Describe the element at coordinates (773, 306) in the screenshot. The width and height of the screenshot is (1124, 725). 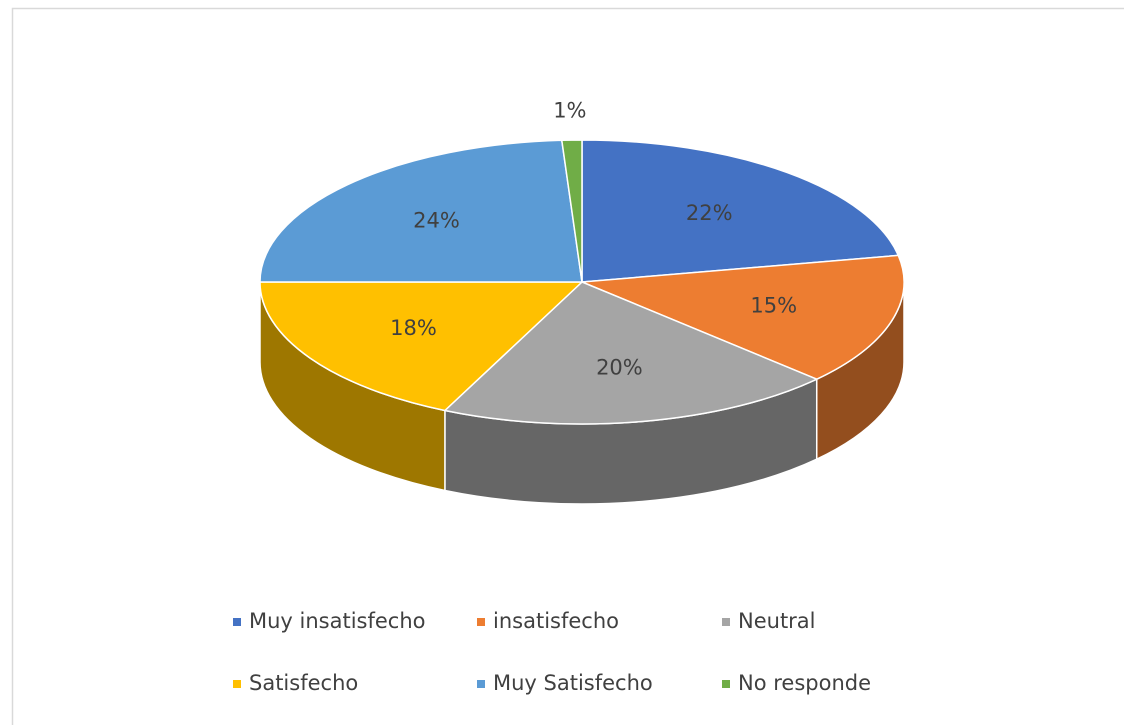
I see `data-label: 15%` at that location.